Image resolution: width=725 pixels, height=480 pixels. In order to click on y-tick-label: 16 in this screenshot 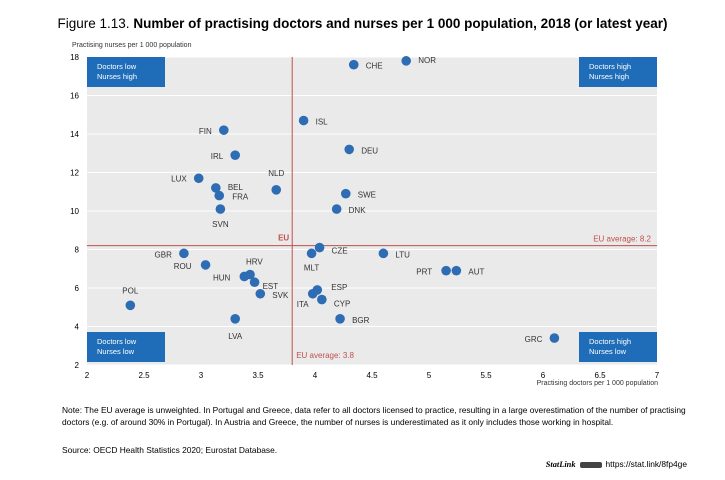, I will do `click(74, 96)`.